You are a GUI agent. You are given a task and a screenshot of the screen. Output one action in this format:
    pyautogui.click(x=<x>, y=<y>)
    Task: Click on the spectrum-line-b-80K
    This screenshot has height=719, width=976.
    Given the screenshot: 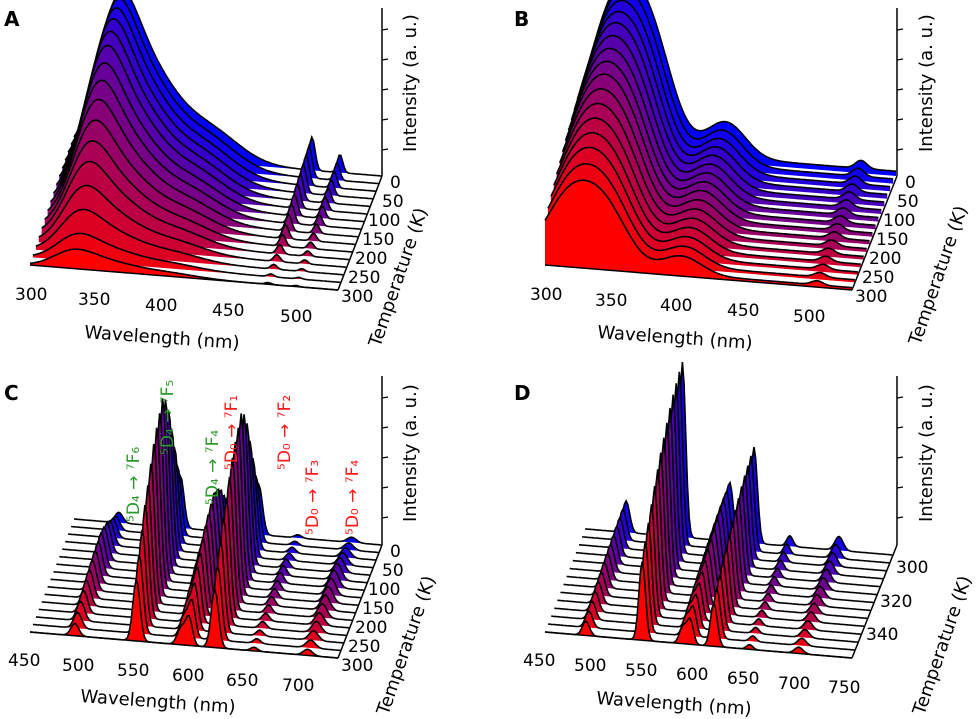 What is the action you would take?
    pyautogui.click(x=730, y=112)
    